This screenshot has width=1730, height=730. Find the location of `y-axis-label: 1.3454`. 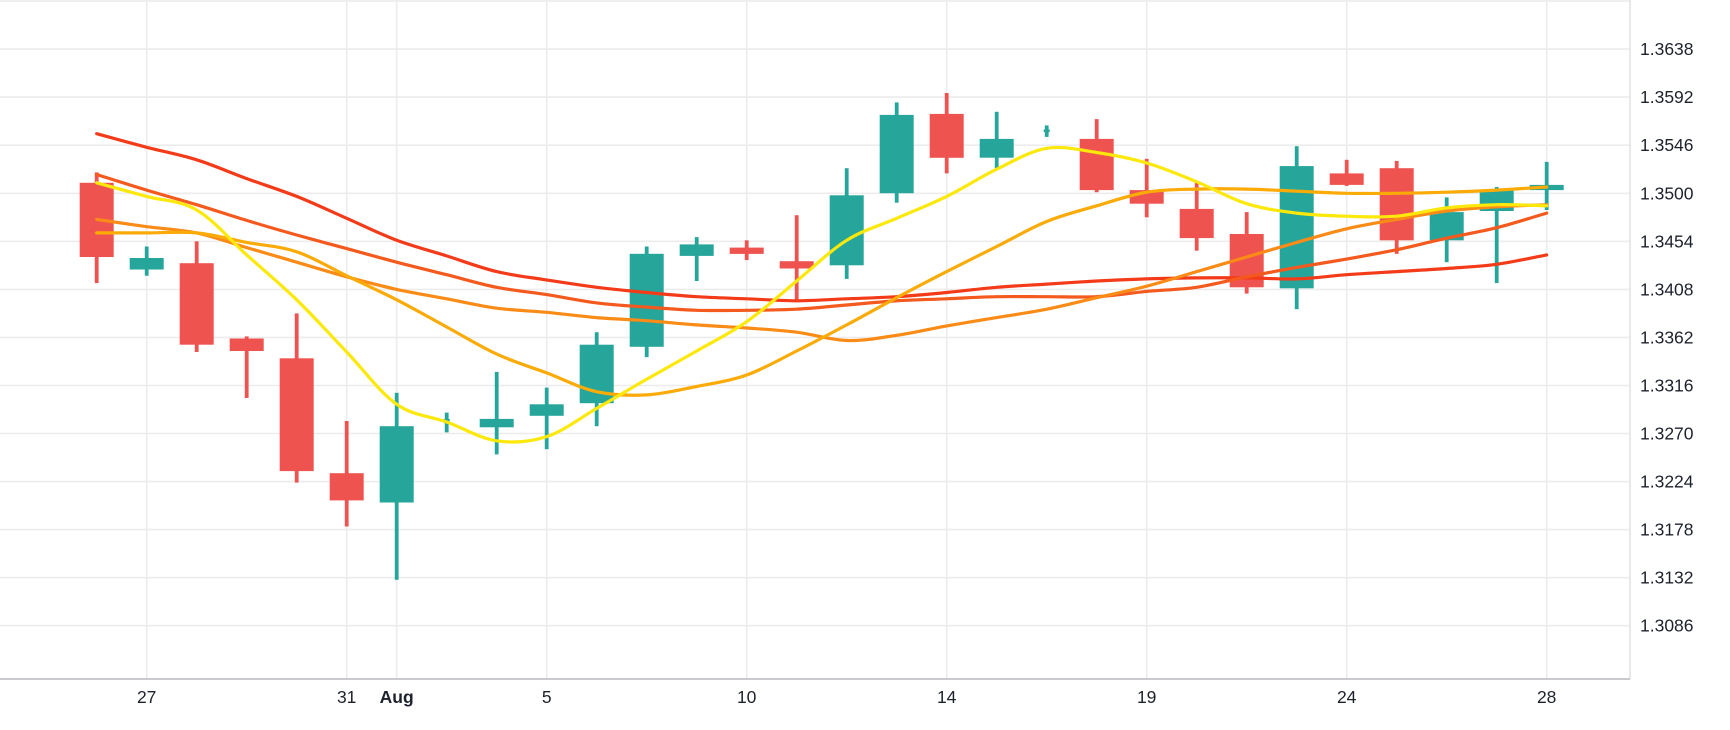

y-axis-label: 1.3454 is located at coordinates (1667, 241).